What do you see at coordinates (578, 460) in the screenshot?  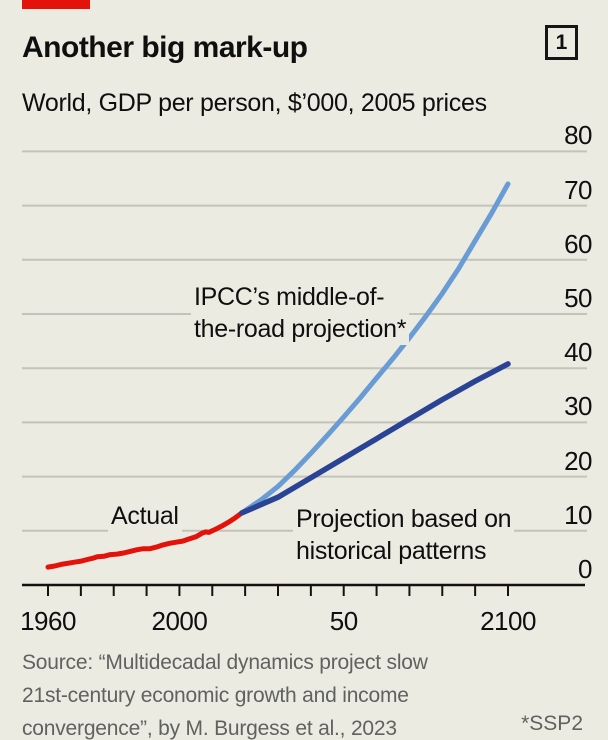 I see `y-axis-label-20: 20` at bounding box center [578, 460].